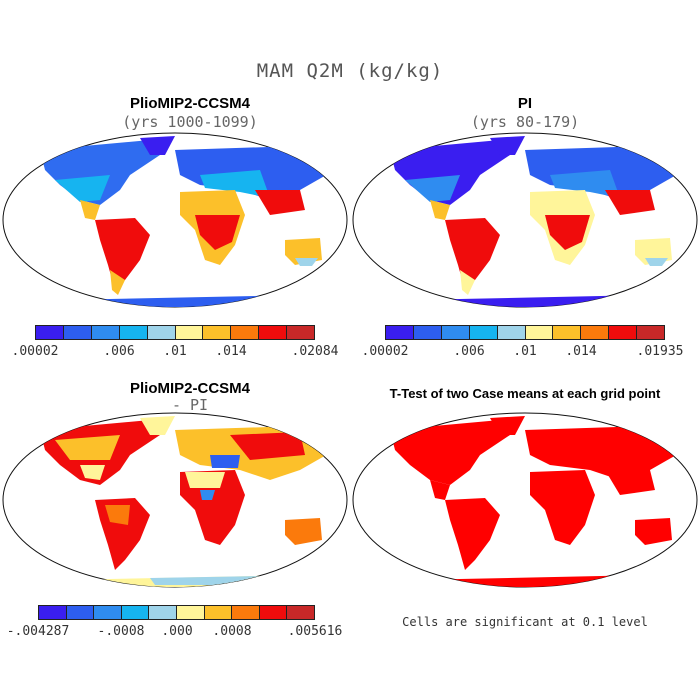  What do you see at coordinates (525, 220) in the screenshot?
I see `map-pi` at bounding box center [525, 220].